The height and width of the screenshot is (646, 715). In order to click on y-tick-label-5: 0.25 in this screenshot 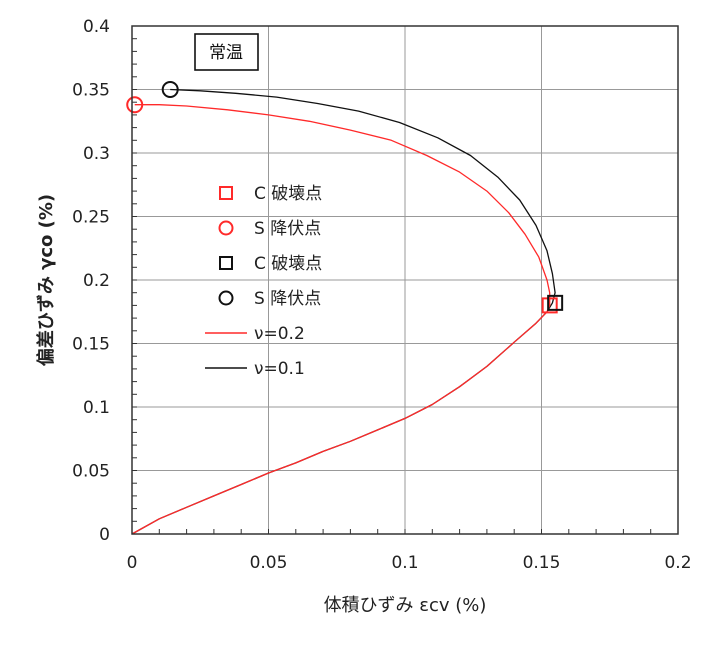, I will do `click(91, 218)`.